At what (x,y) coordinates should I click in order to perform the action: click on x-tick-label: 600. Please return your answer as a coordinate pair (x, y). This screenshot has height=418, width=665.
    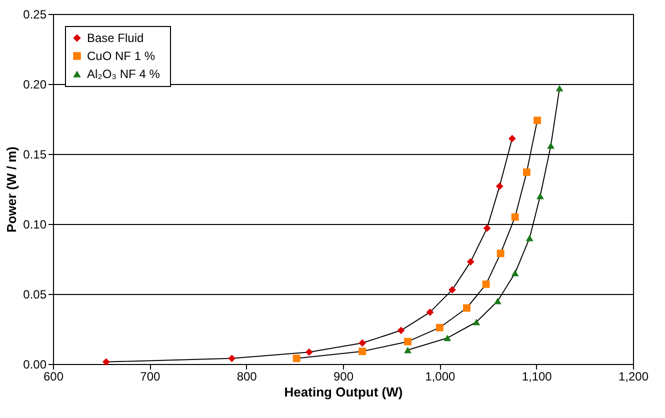
    Looking at the image, I should click on (53, 377).